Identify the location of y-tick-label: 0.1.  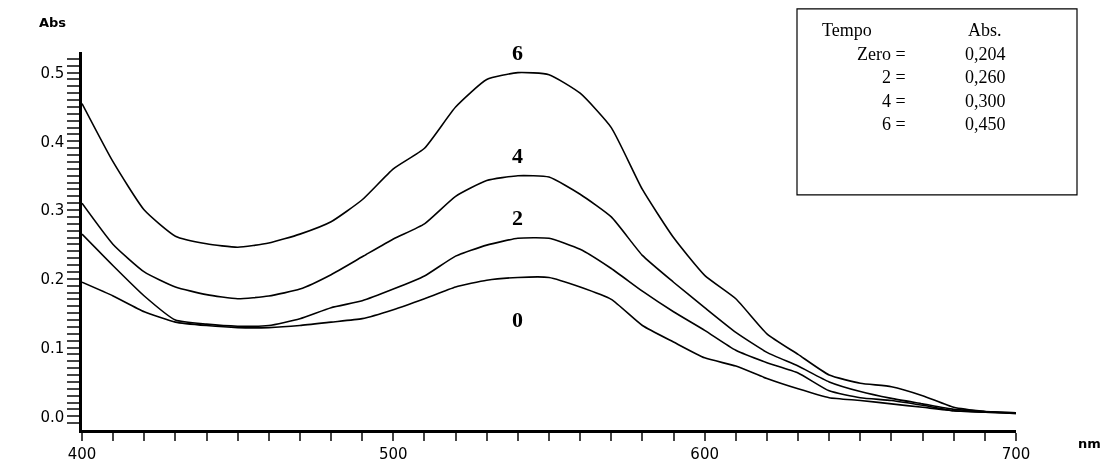
(52, 347).